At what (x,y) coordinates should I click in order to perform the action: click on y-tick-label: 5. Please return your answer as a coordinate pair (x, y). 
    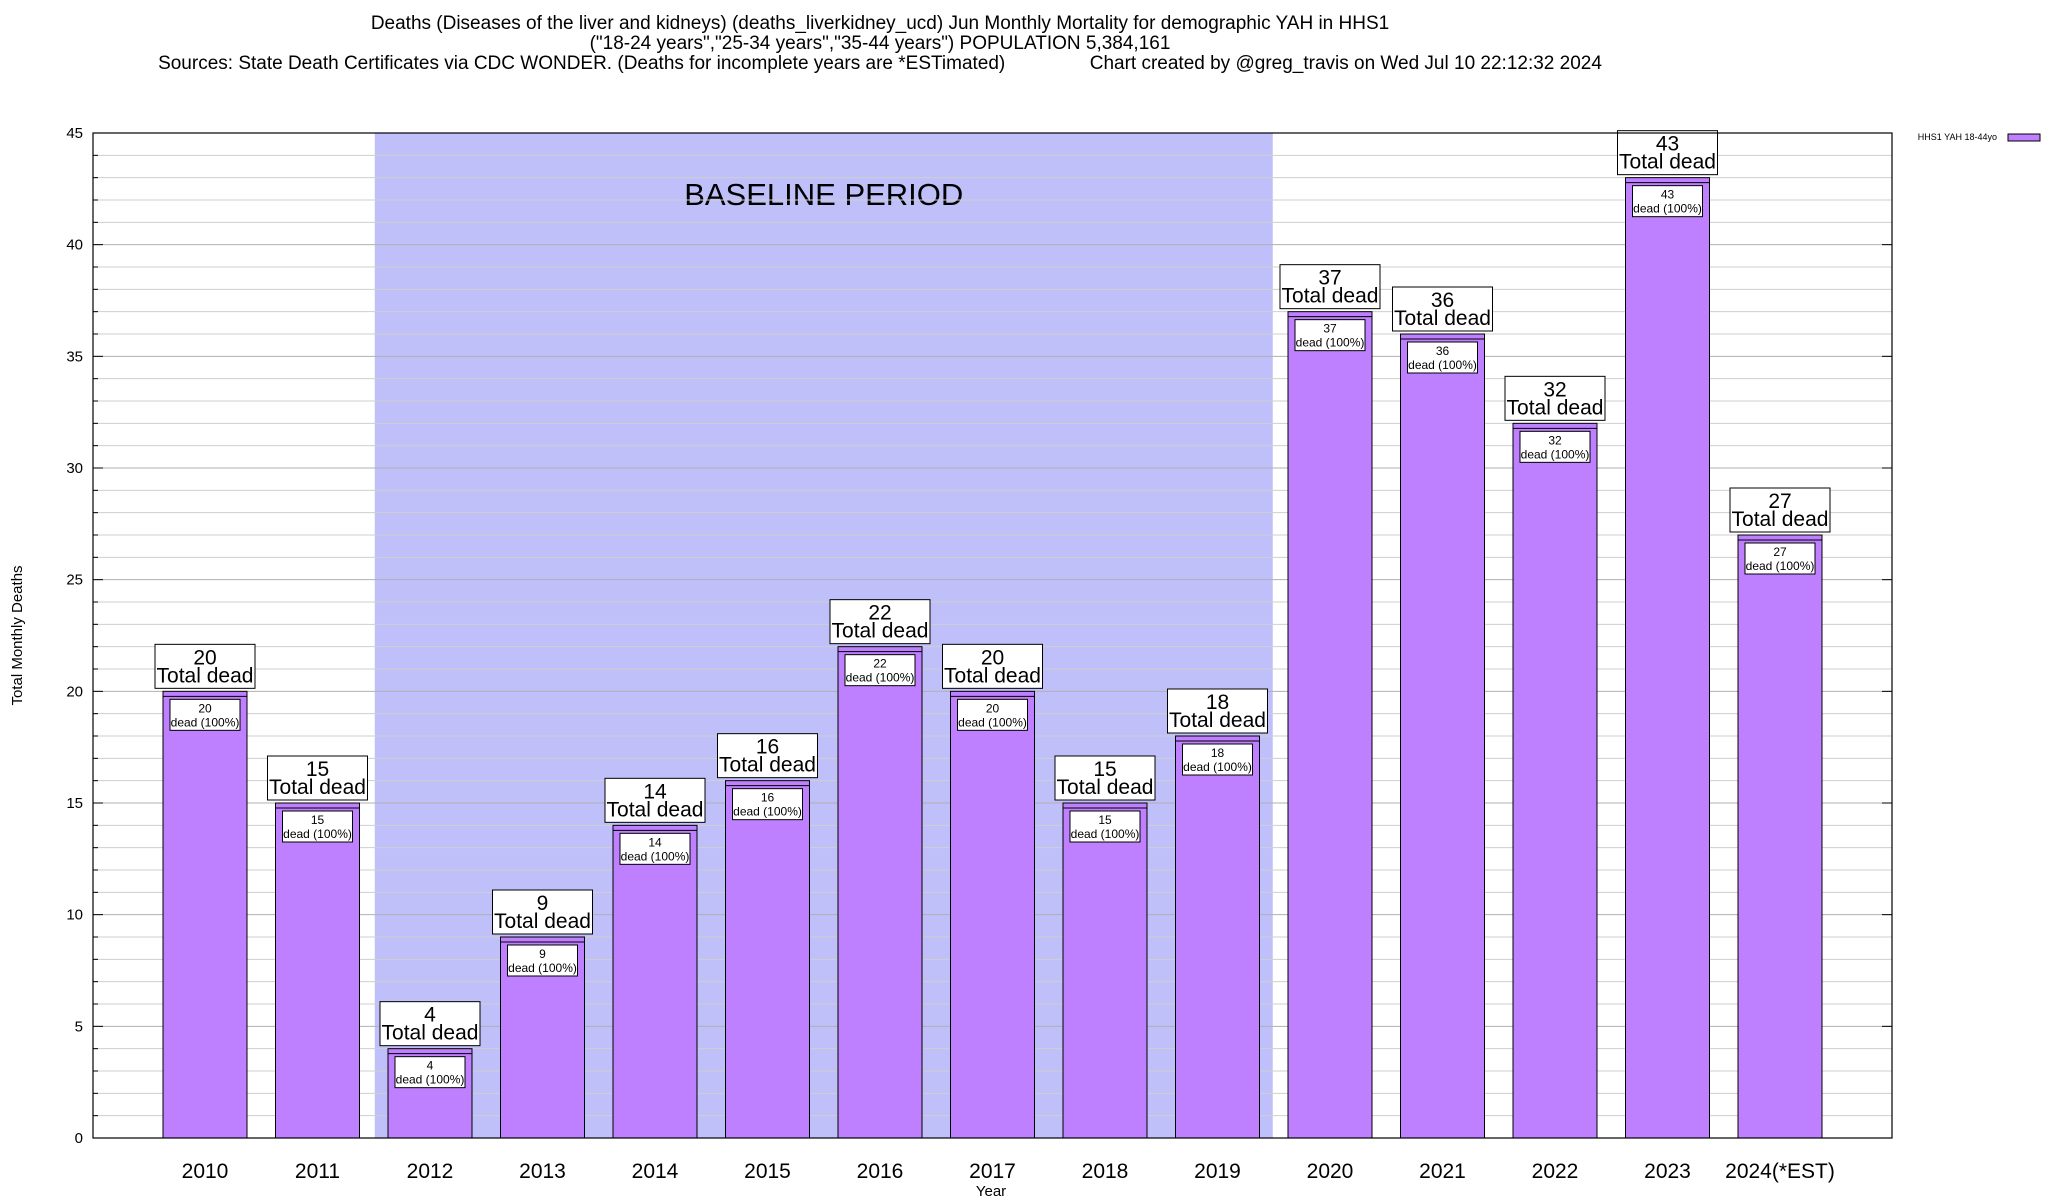
    Looking at the image, I should click on (79, 1026).